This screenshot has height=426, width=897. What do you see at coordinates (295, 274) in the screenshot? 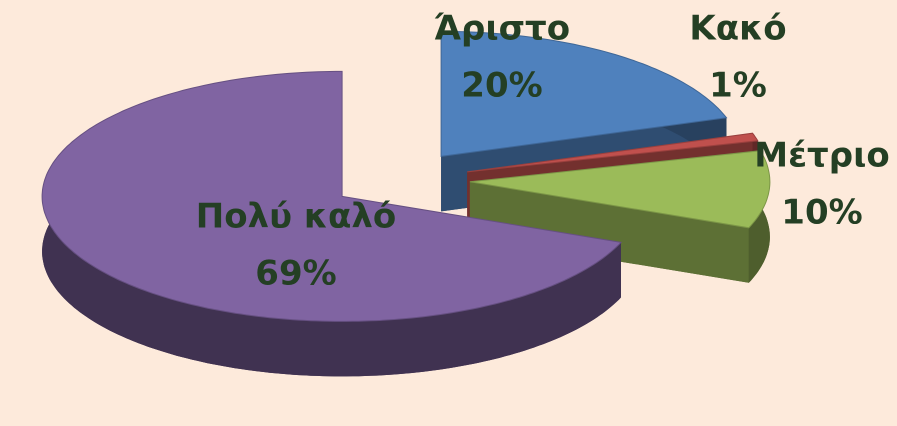
I see `data-label-value: 69%` at bounding box center [295, 274].